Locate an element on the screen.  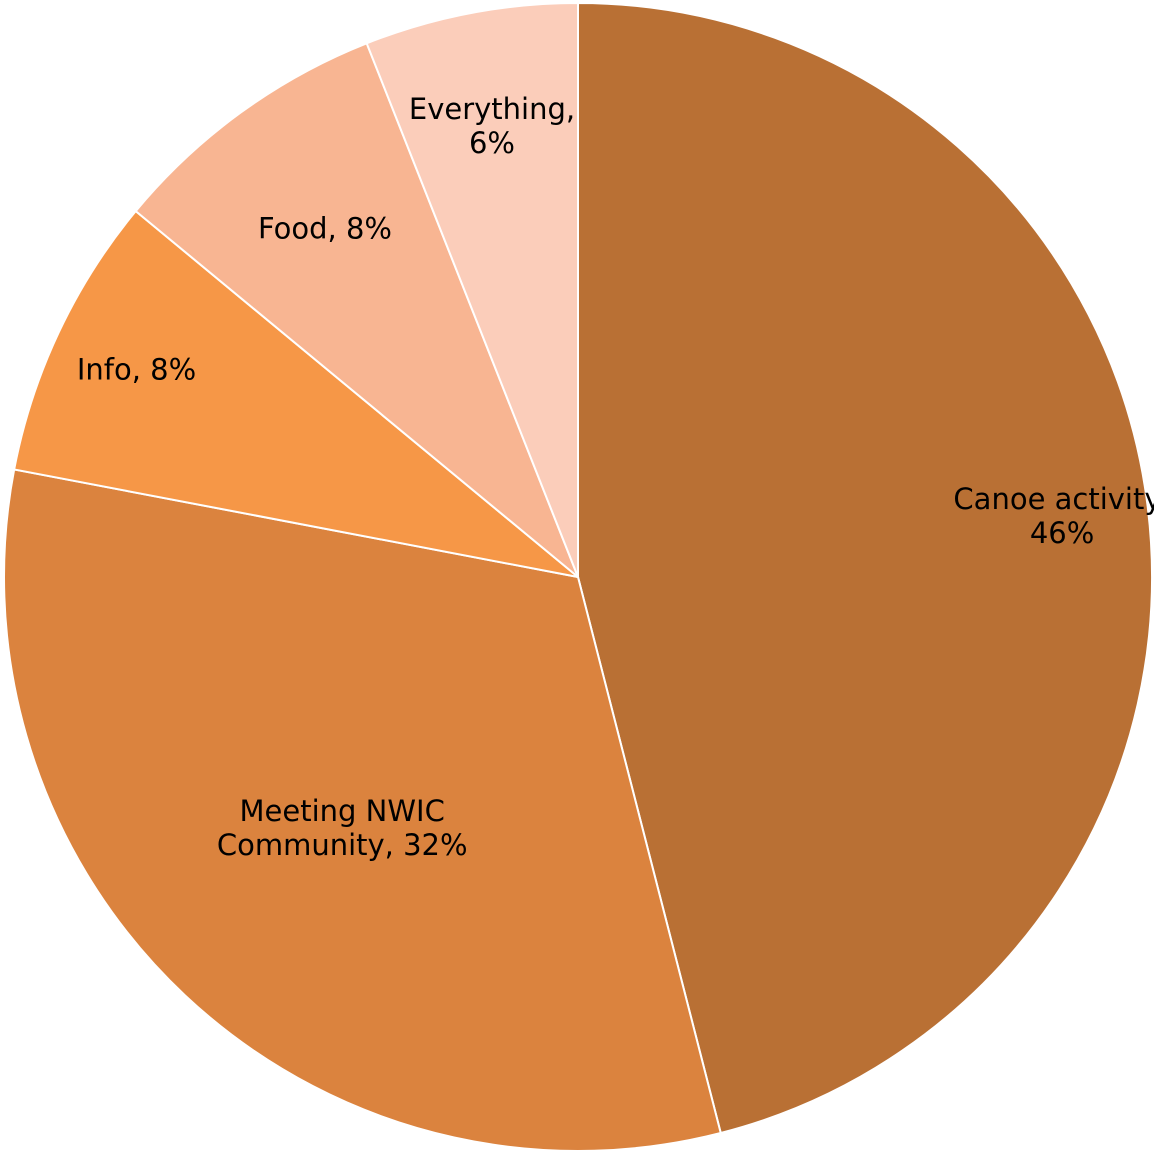
pie-slice-label-line: 6% is located at coordinates (492, 143).